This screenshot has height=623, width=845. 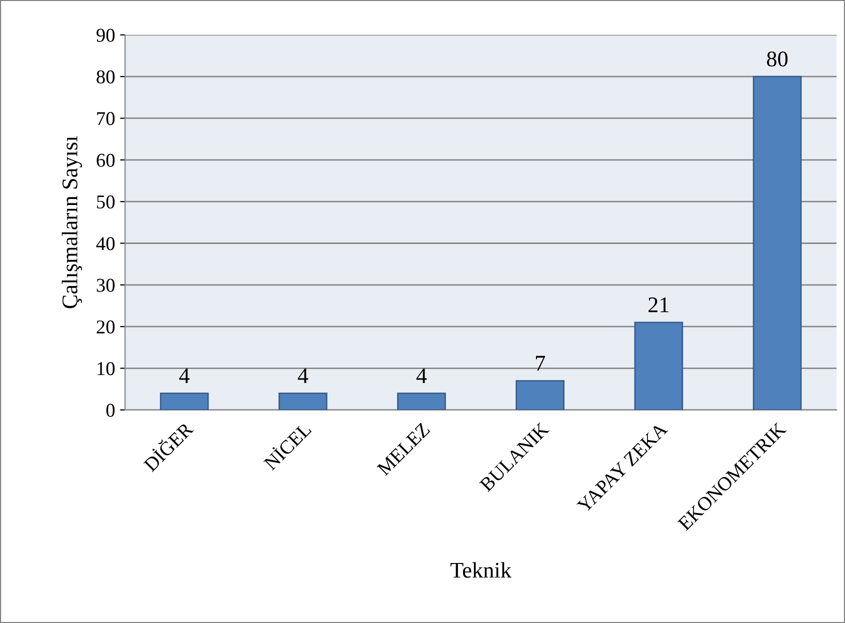 What do you see at coordinates (106, 119) in the screenshot?
I see `y-tick-label: 70` at bounding box center [106, 119].